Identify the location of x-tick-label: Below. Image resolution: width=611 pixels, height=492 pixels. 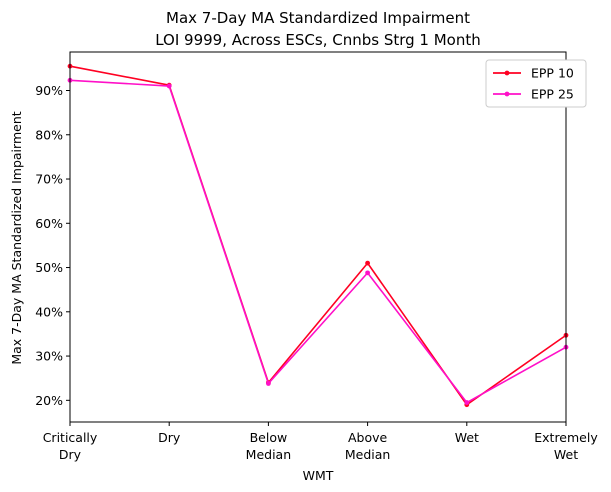
(269, 437).